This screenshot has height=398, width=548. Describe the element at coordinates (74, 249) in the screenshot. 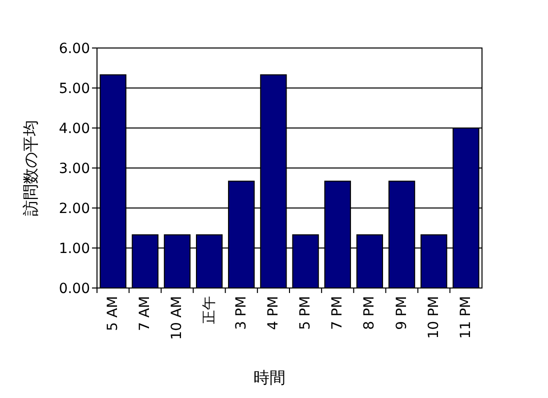

I see `y-tick-label: 1.00` at that location.